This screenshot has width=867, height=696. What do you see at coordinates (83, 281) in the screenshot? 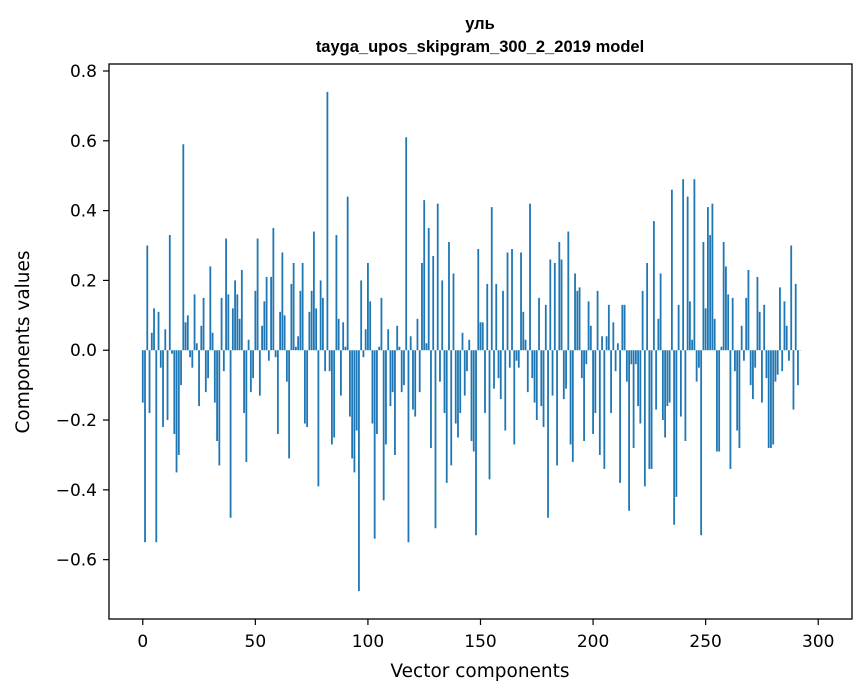
I see `y-tick-label: 0.2` at bounding box center [83, 281].